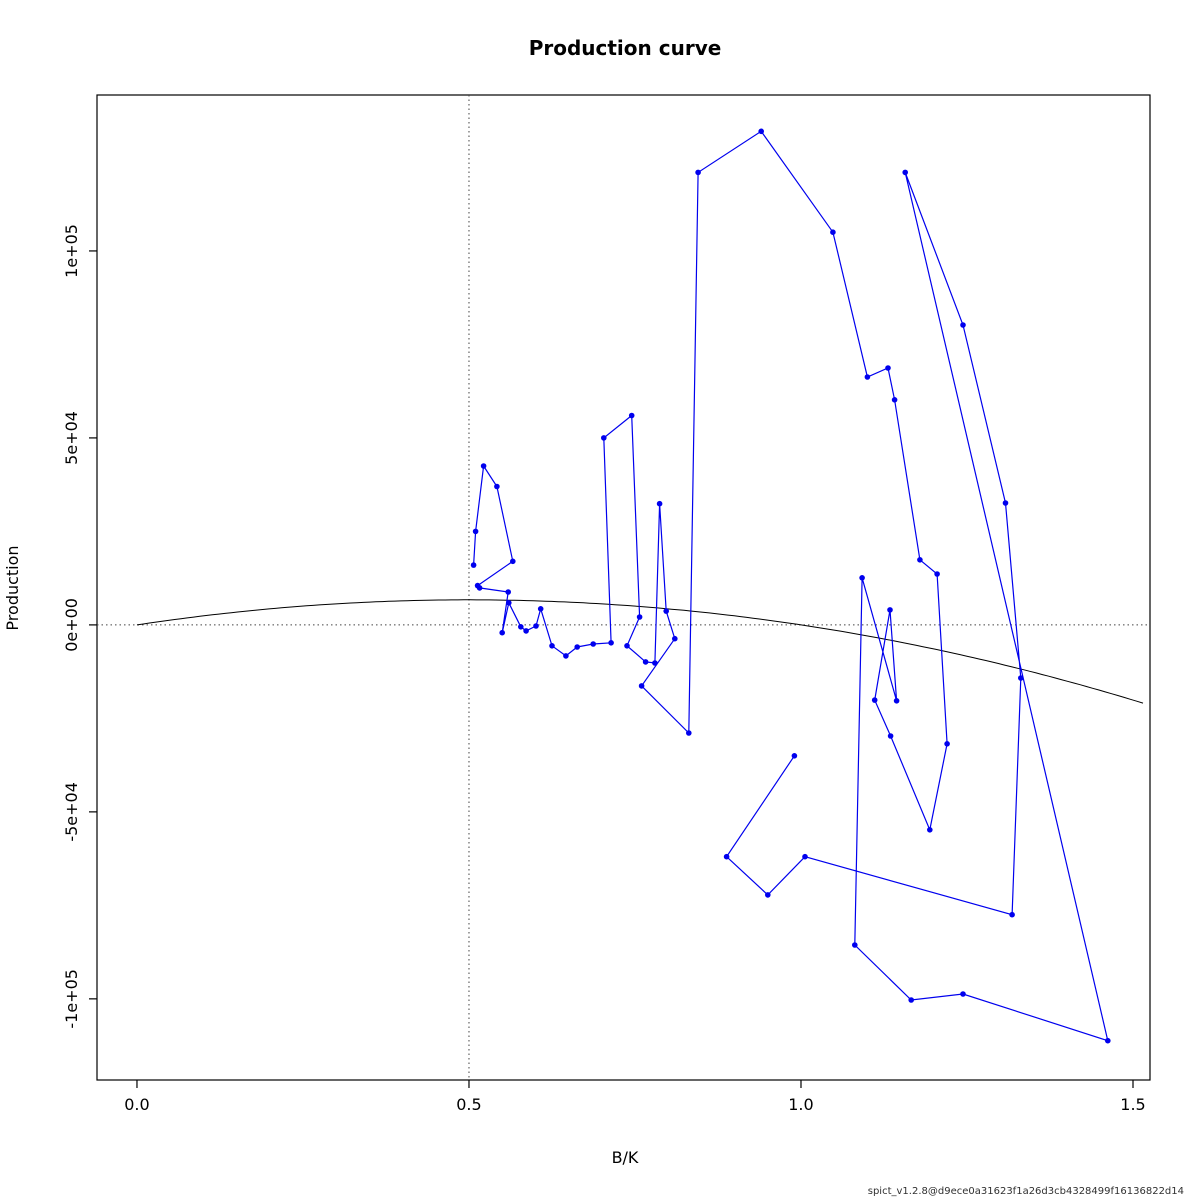 This screenshot has width=1200, height=1204. Describe the element at coordinates (468, 1104) in the screenshot. I see `x-tick-label: 0.5` at that location.